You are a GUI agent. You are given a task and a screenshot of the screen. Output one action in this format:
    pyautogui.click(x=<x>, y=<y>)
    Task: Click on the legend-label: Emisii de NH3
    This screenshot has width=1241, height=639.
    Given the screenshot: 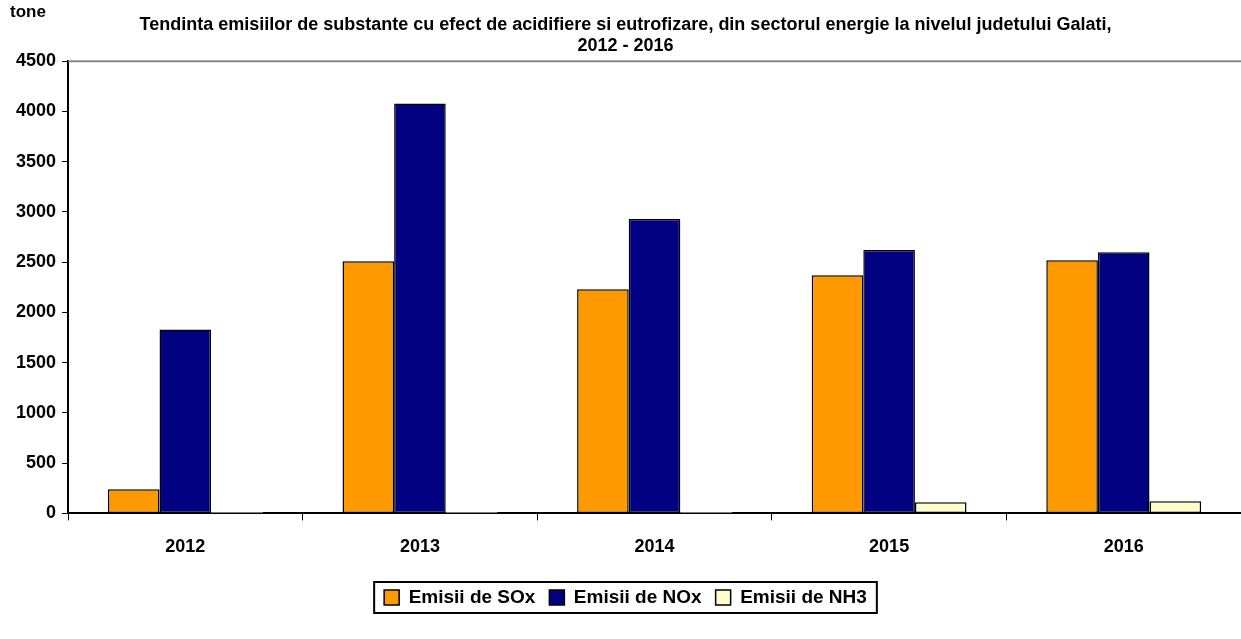 What is the action you would take?
    pyautogui.click(x=803, y=596)
    